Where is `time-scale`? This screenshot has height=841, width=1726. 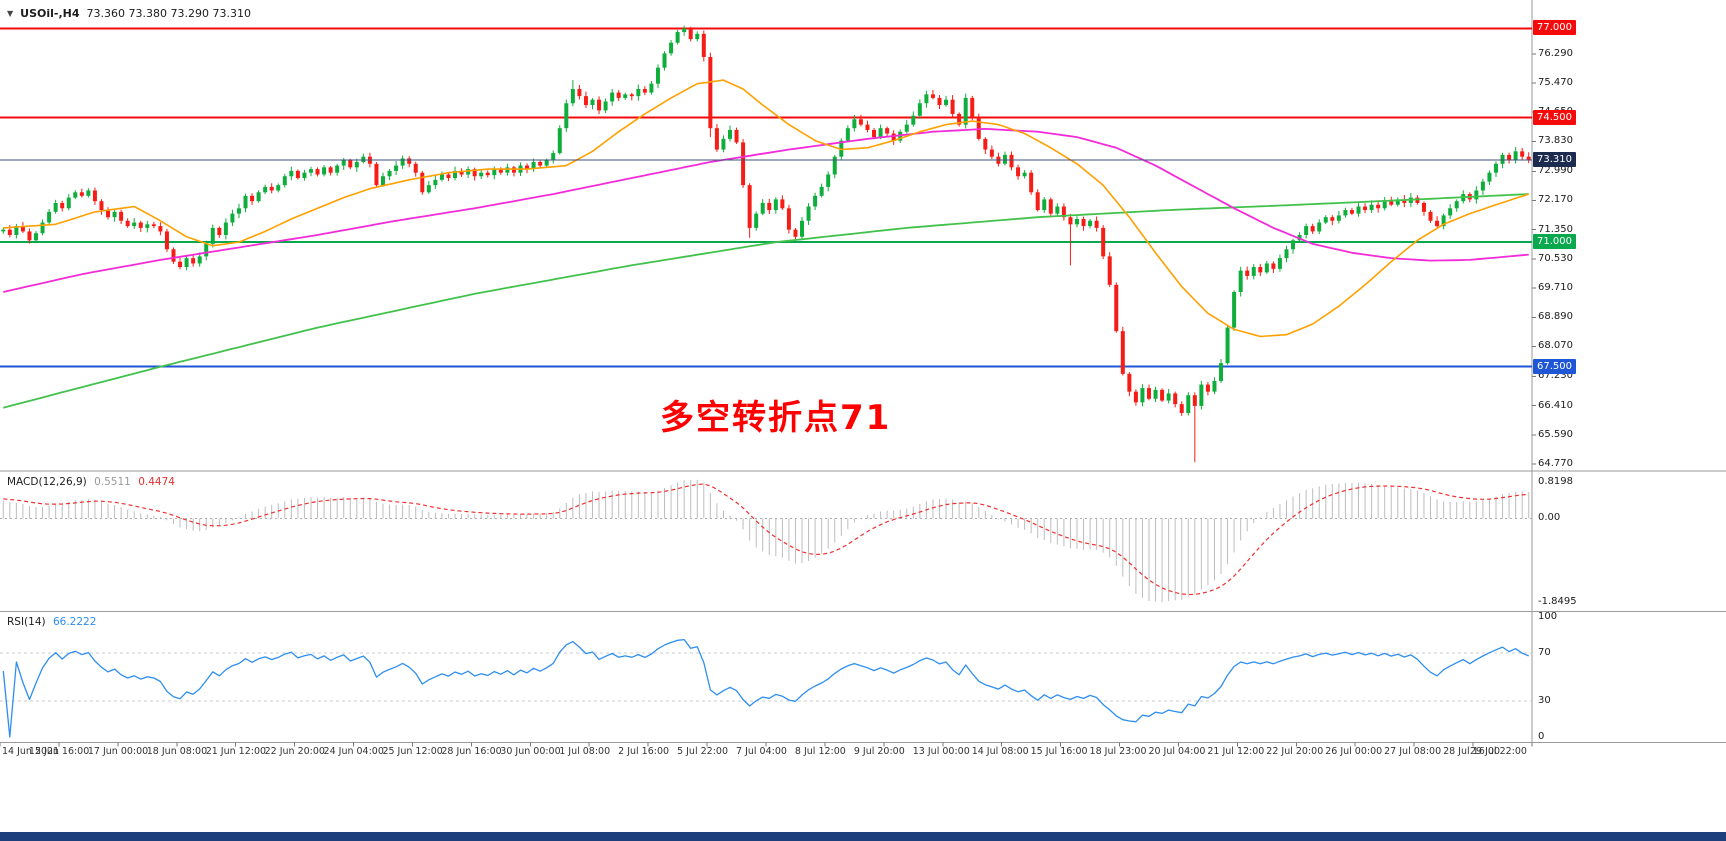
time-scale is located at coordinates (766, 751).